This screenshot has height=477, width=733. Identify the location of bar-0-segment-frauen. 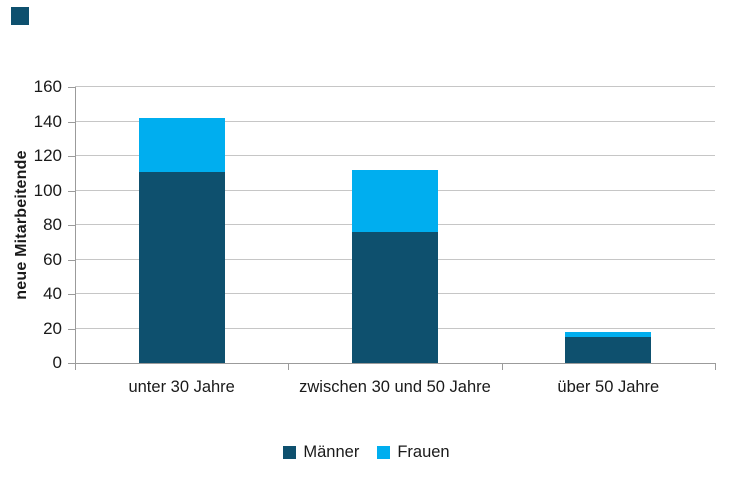
(181, 145).